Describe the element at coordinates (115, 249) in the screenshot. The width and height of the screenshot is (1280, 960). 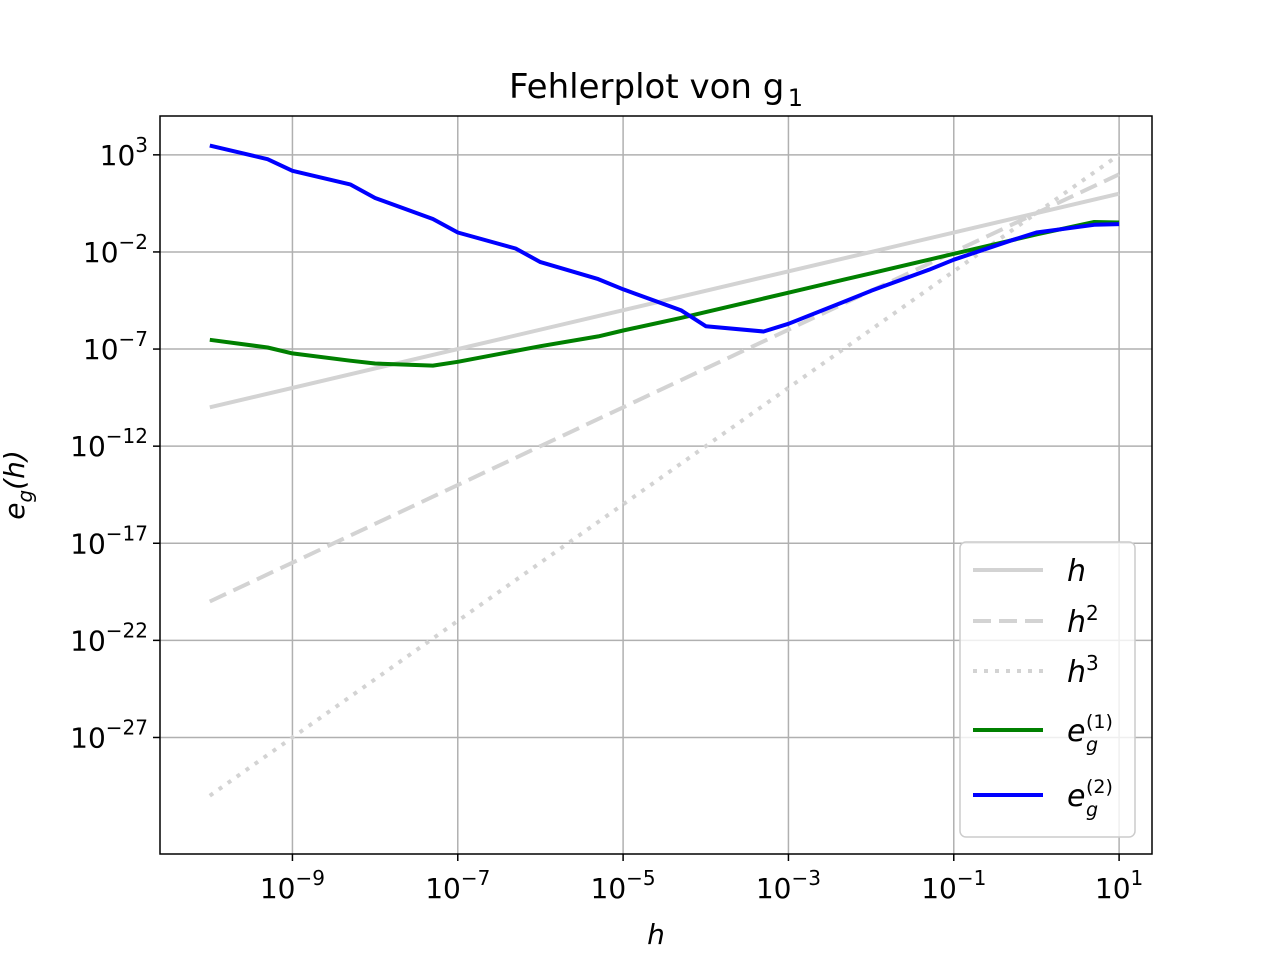
I see `y-tick-label: 10⁻²` at that location.